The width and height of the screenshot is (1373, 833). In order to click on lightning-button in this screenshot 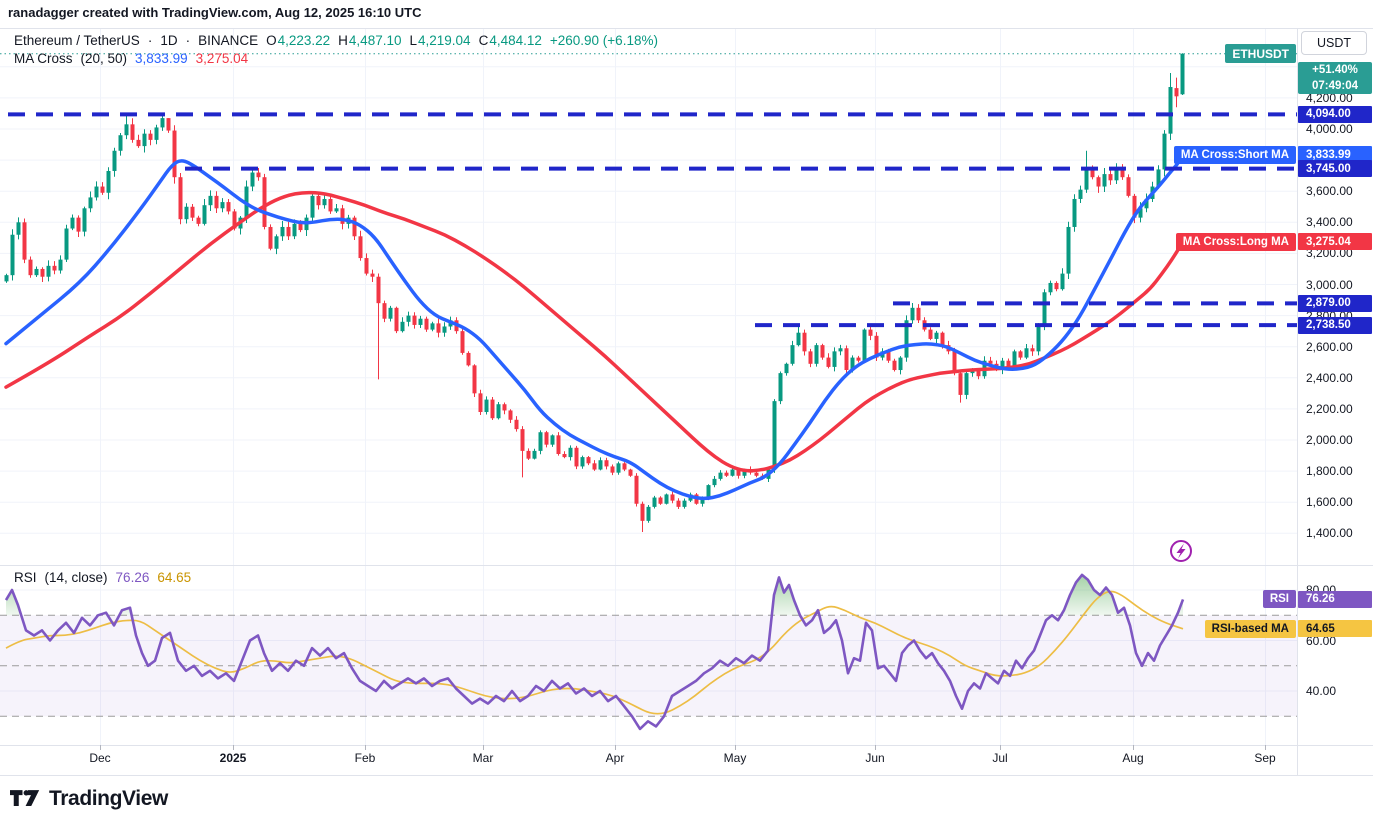, I will do `click(1181, 551)`.